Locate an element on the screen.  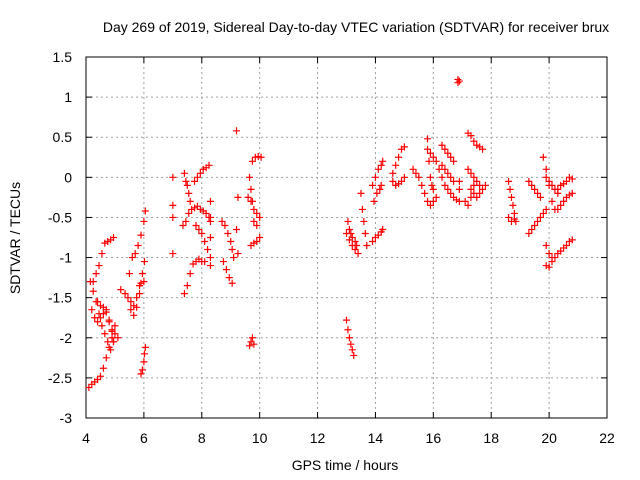
series-arc-f6 is located at coordinates (448, 173).